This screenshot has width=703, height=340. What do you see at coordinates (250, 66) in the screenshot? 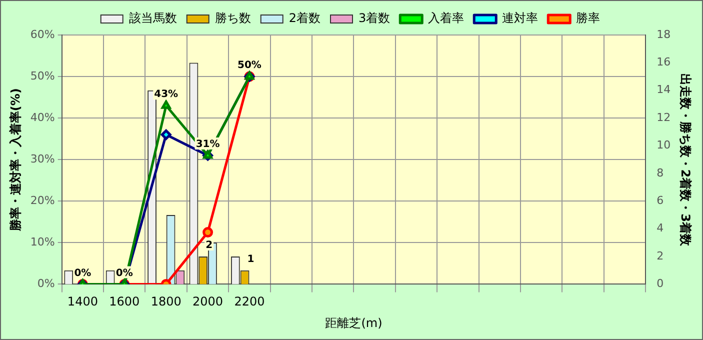
I see `data-label: 50%` at bounding box center [250, 66].